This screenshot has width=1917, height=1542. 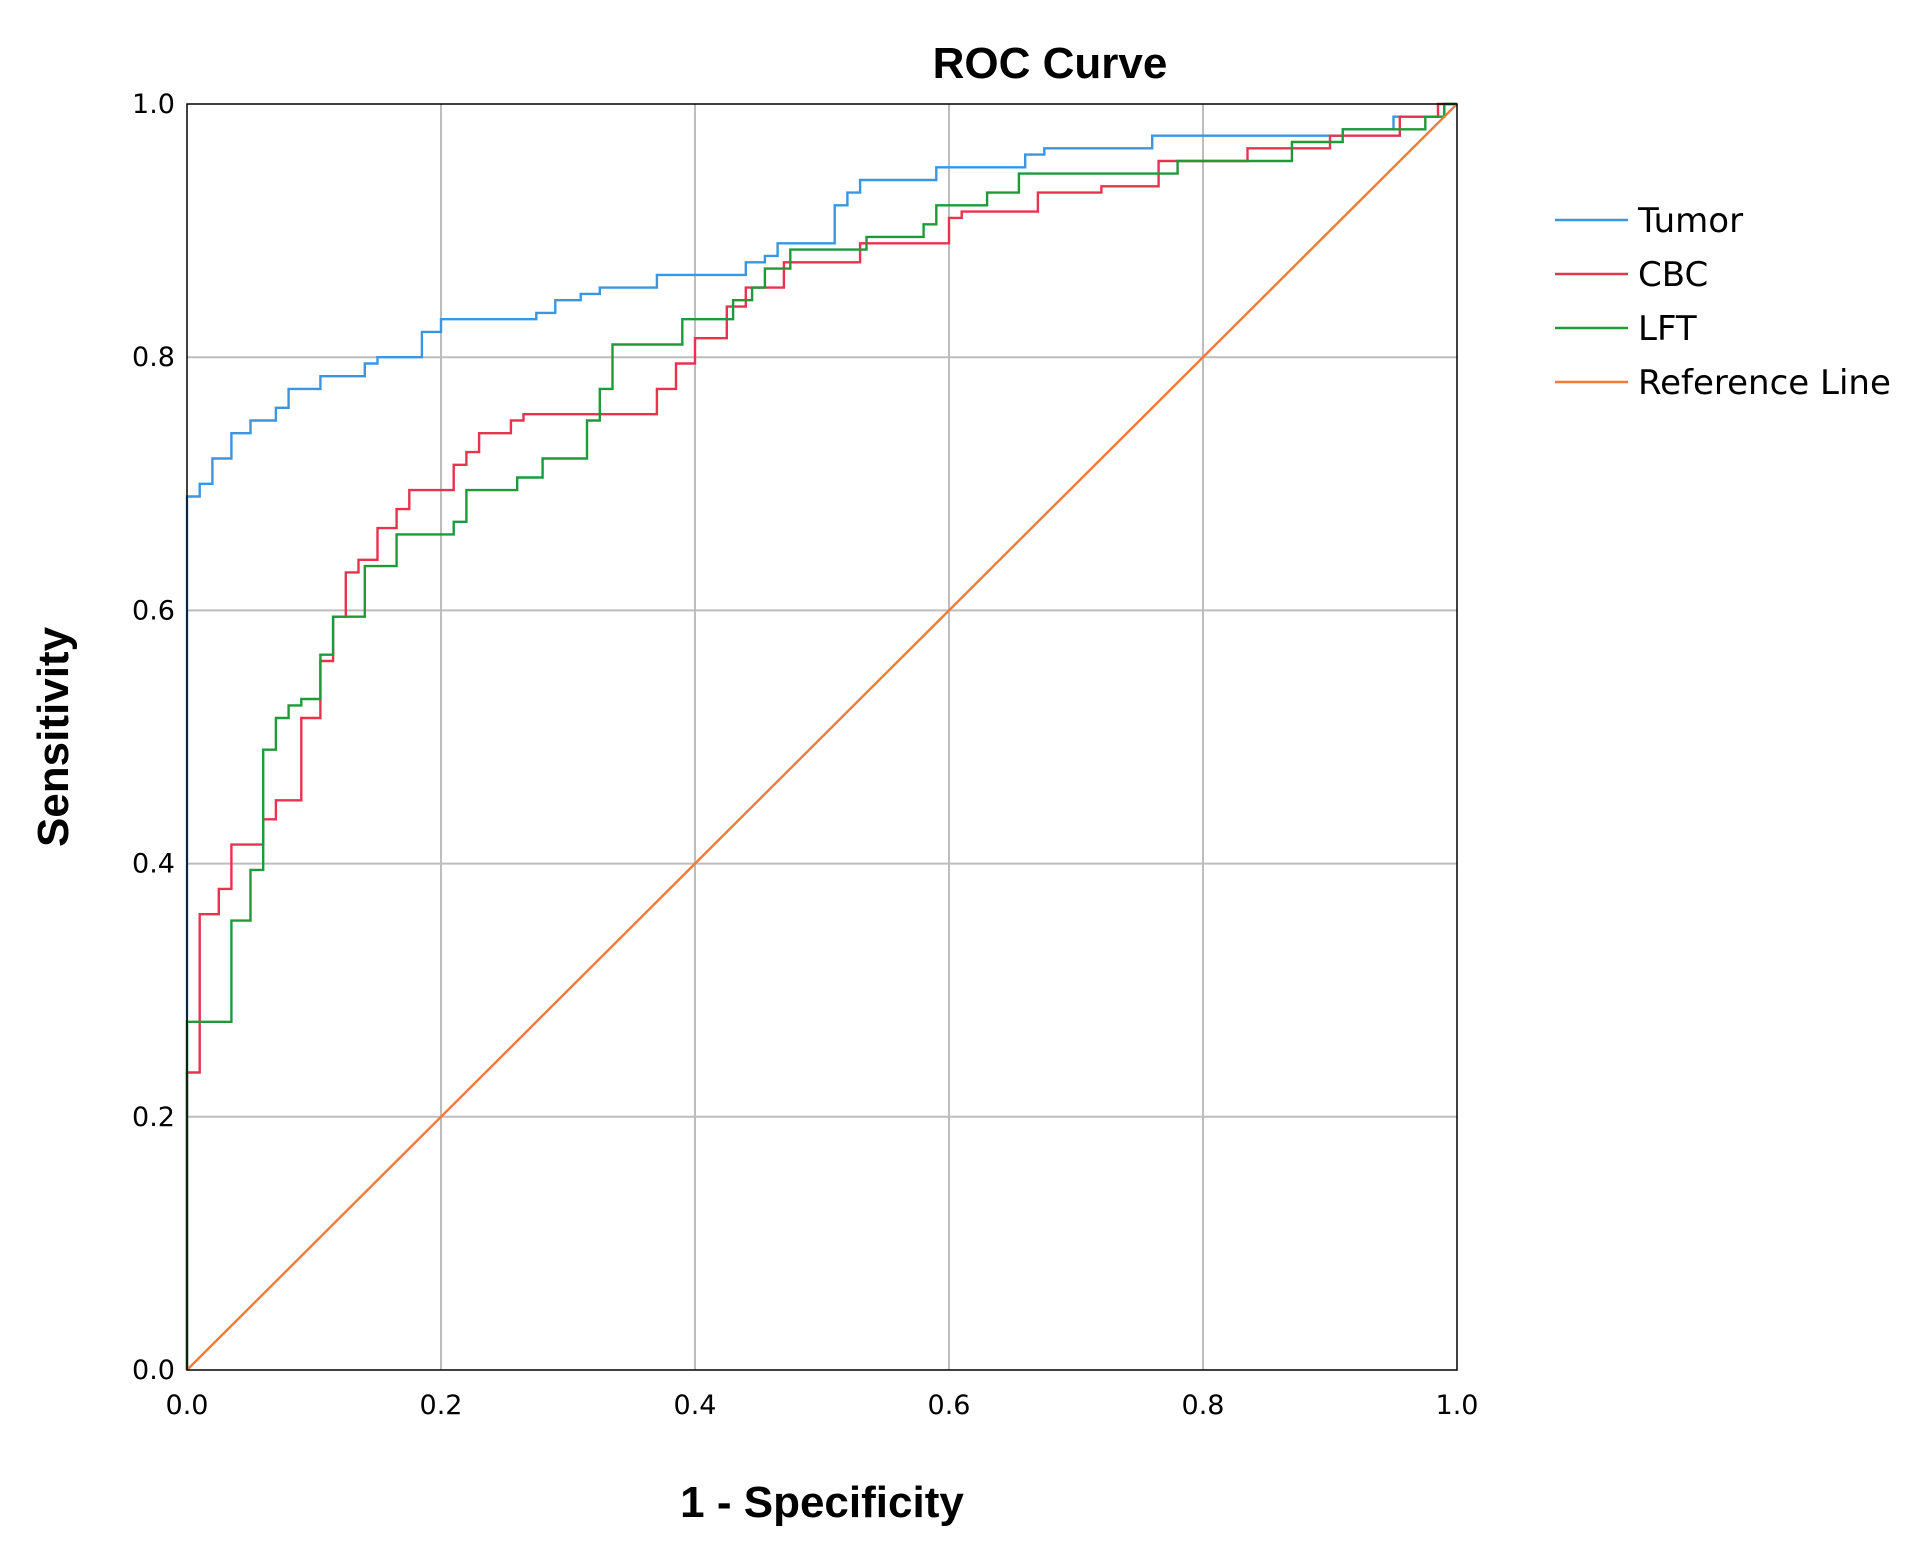 What do you see at coordinates (695, 1405) in the screenshot?
I see `x-tick-label: 0.4` at bounding box center [695, 1405].